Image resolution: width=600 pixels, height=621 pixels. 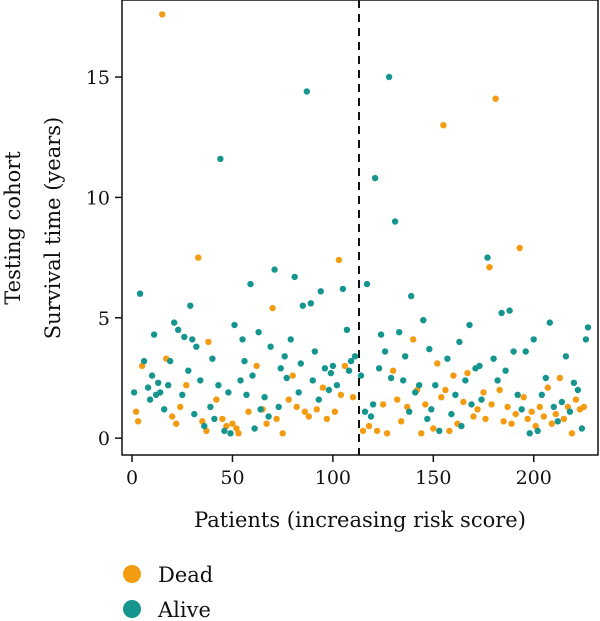 I want to click on x-tick-label: 50, so click(x=232, y=478).